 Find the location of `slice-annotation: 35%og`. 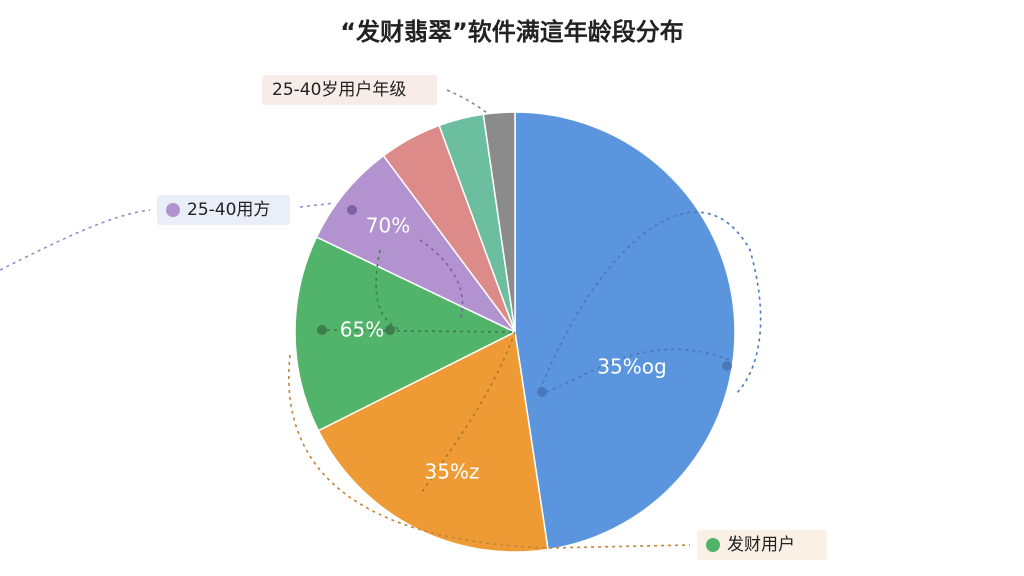

slice-annotation: 35%og is located at coordinates (631, 367).